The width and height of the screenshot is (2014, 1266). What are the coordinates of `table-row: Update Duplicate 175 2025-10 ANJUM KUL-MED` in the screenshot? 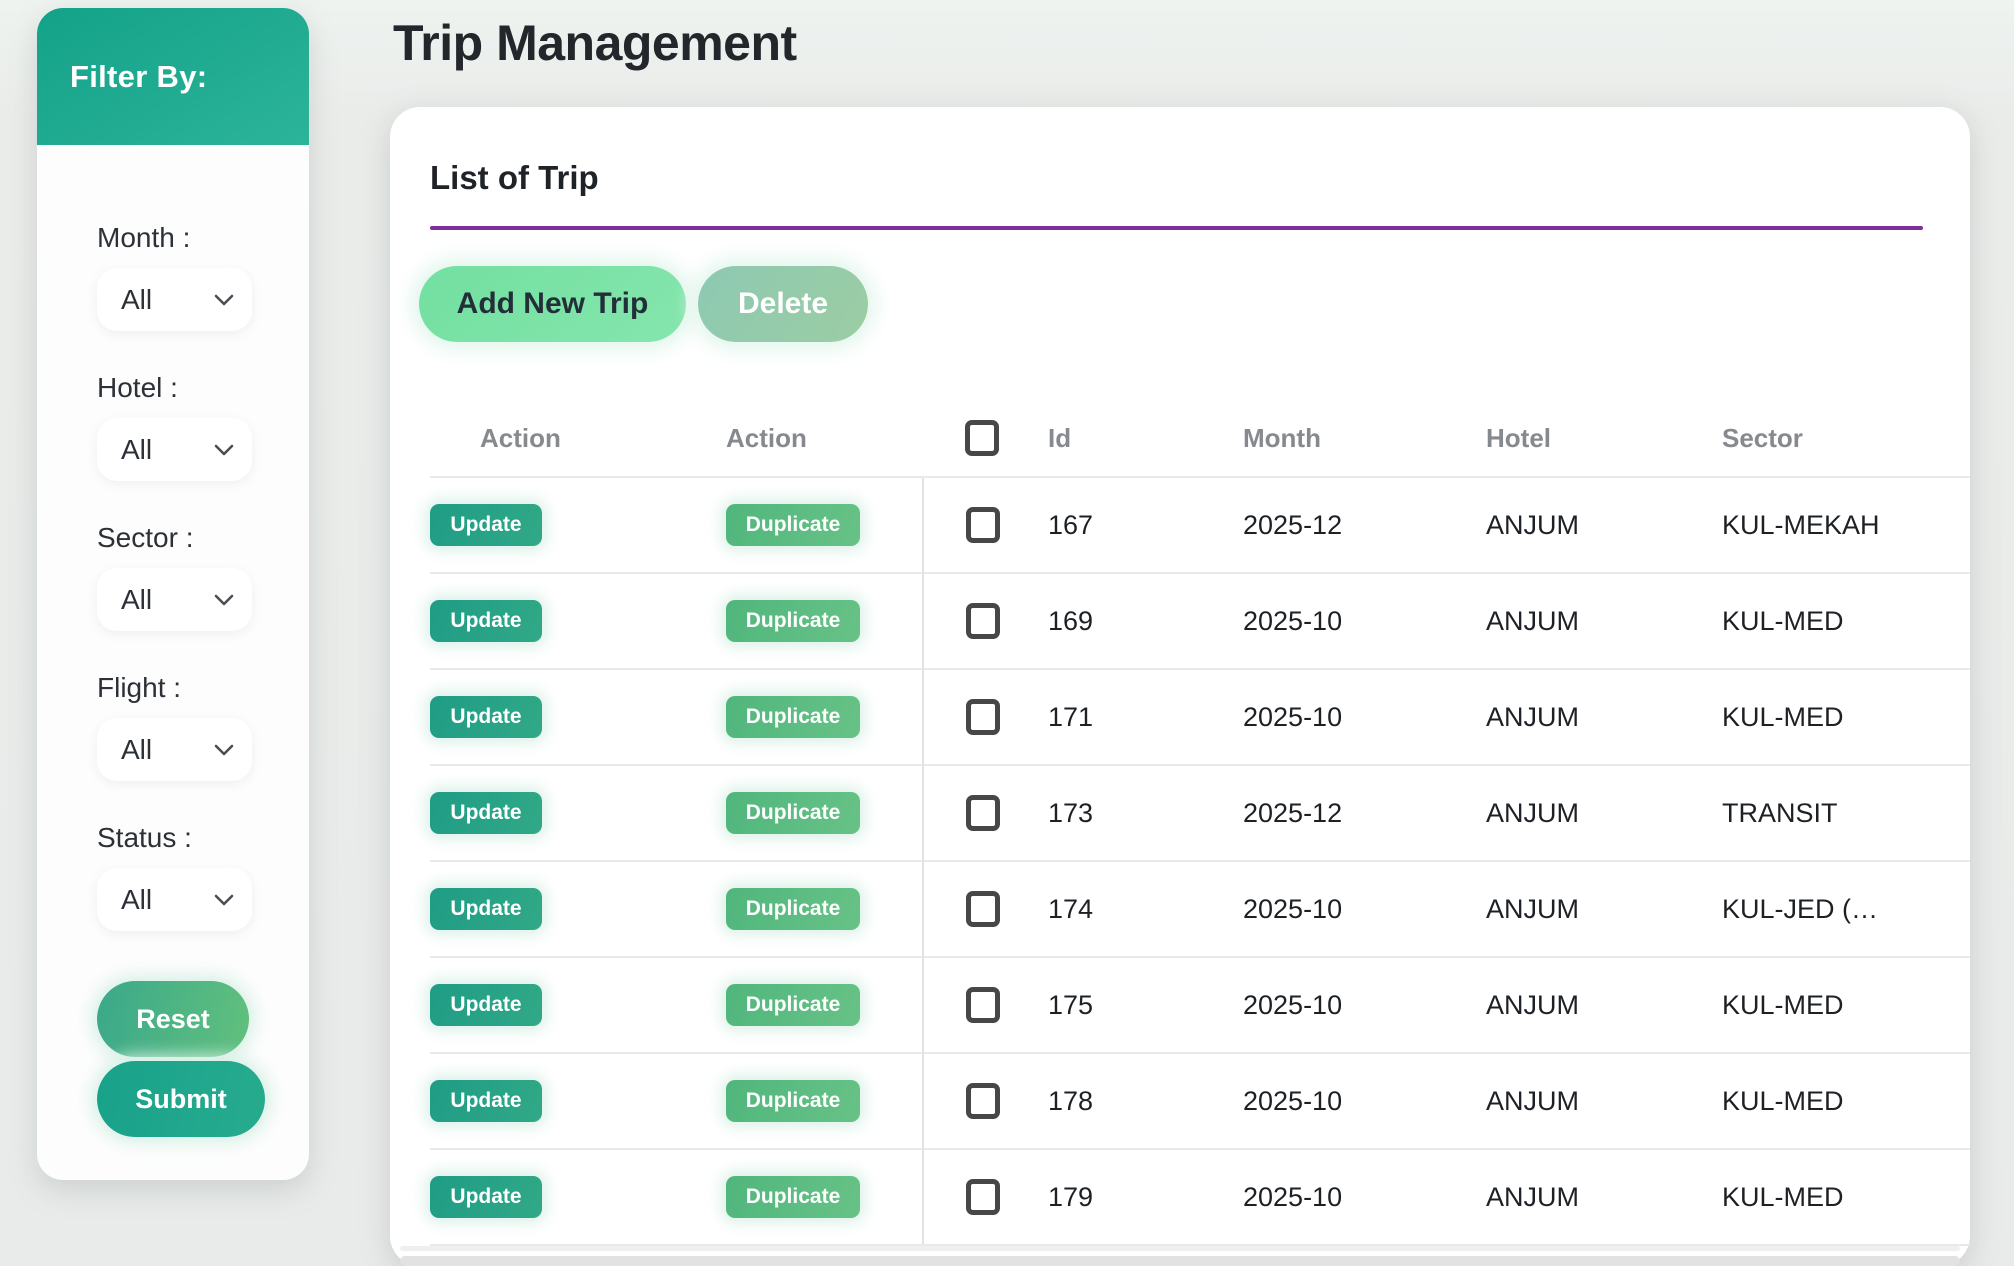 It's located at (1200, 1004).